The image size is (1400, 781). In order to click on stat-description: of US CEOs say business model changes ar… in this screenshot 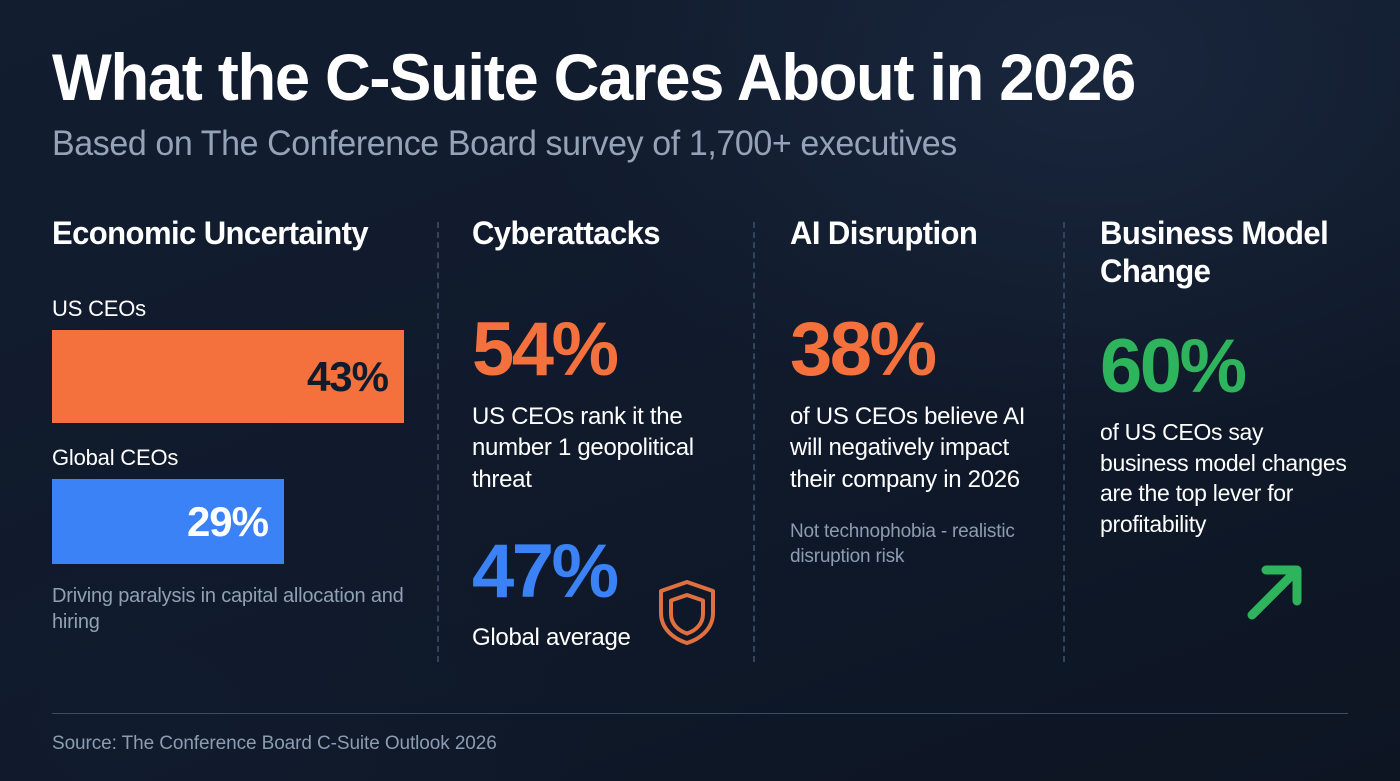, I will do `click(1223, 477)`.